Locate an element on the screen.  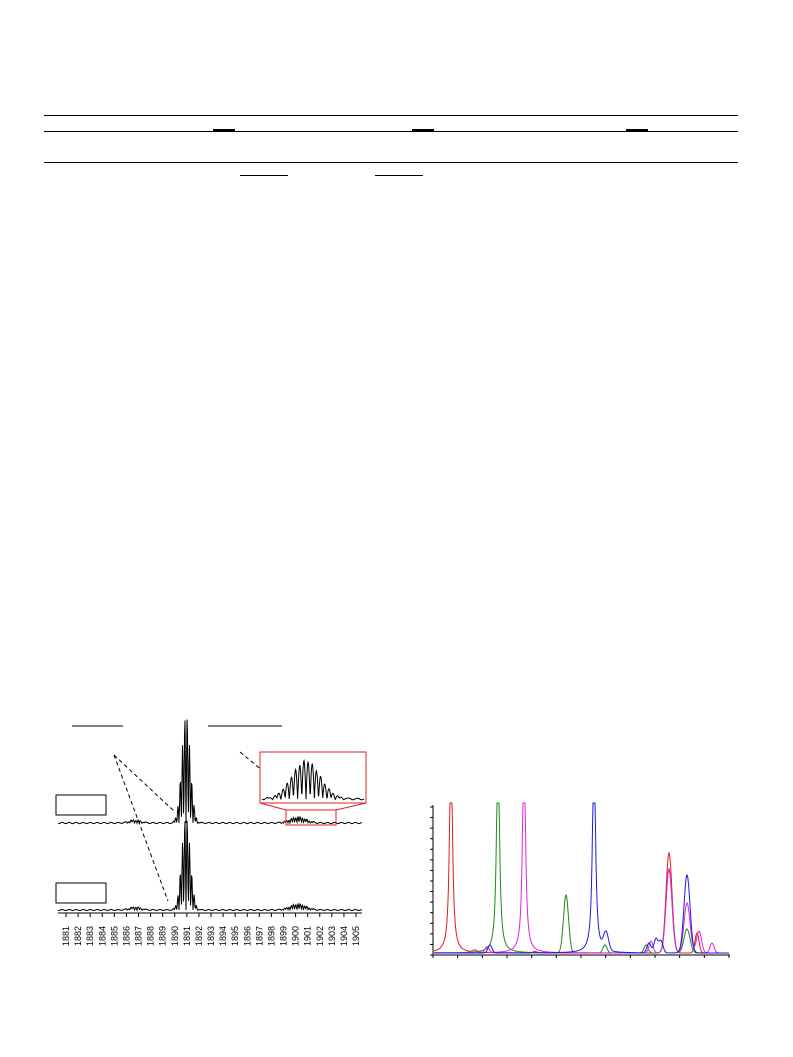
zoom-region-box is located at coordinates (311, 817).